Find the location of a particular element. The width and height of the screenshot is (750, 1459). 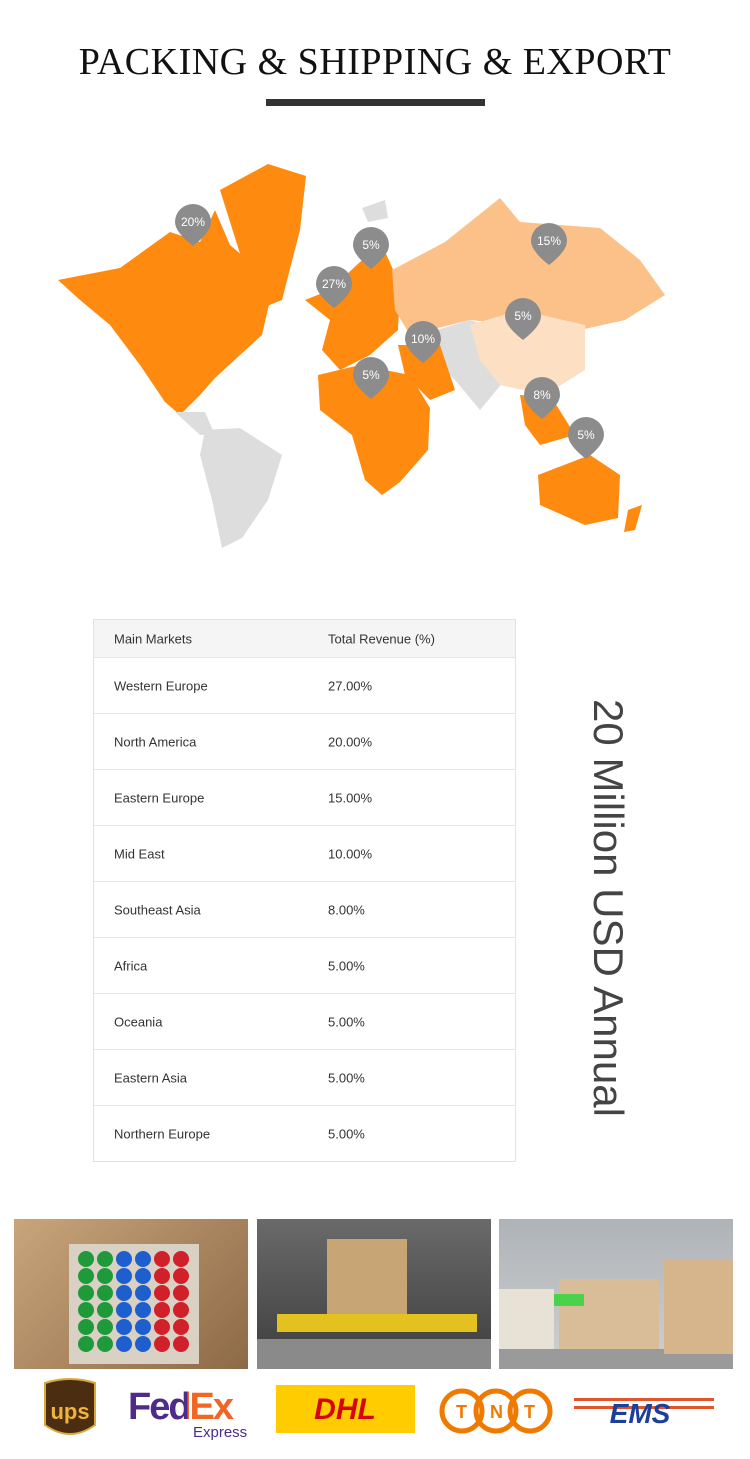

map-pin: 15% is located at coordinates (549, 244).